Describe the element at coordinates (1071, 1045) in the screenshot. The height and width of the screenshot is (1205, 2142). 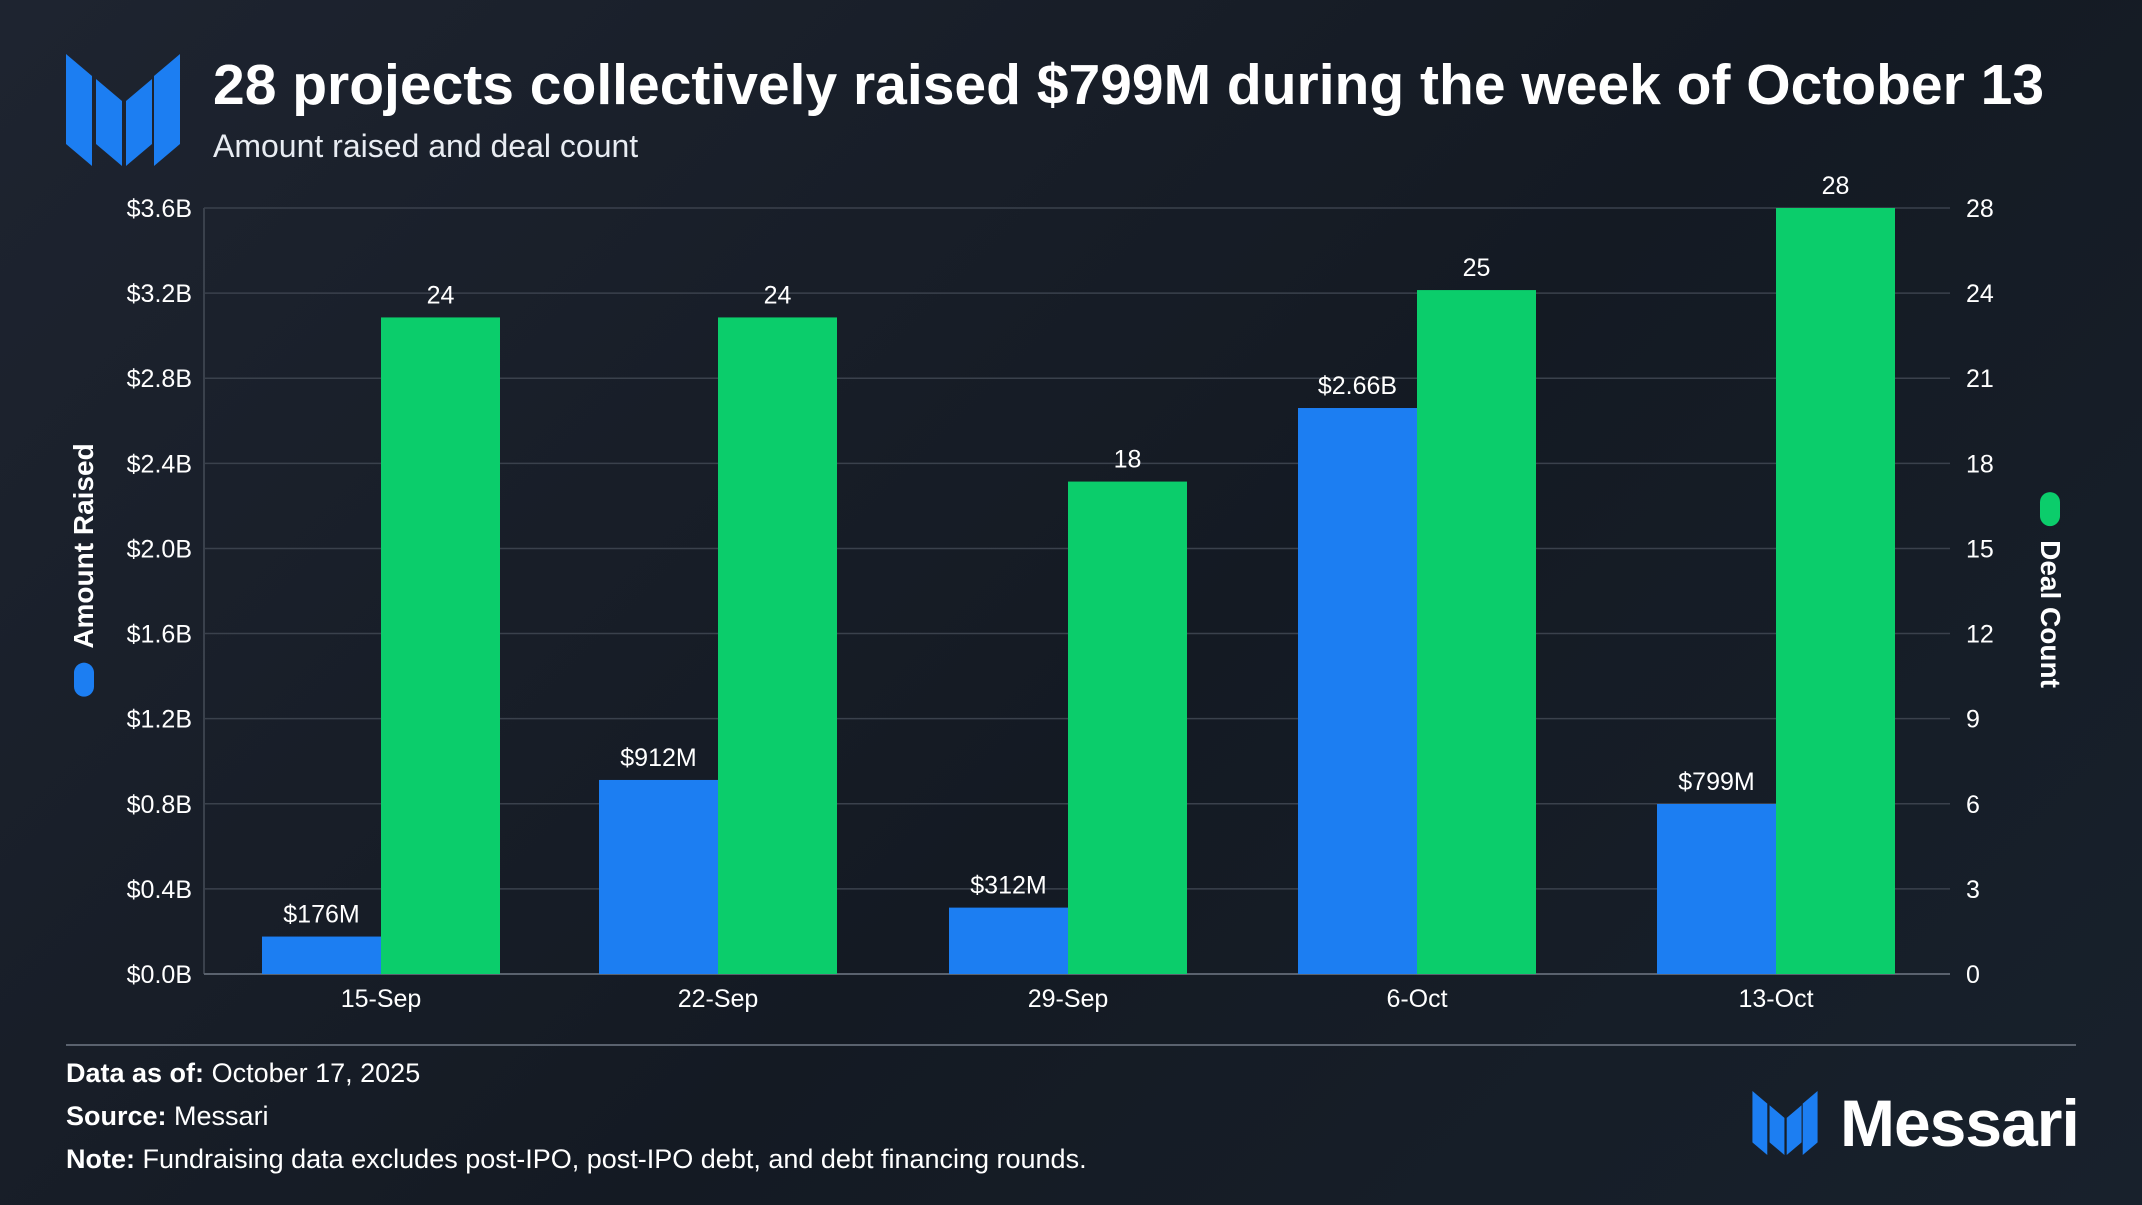
I see `footer-divider` at that location.